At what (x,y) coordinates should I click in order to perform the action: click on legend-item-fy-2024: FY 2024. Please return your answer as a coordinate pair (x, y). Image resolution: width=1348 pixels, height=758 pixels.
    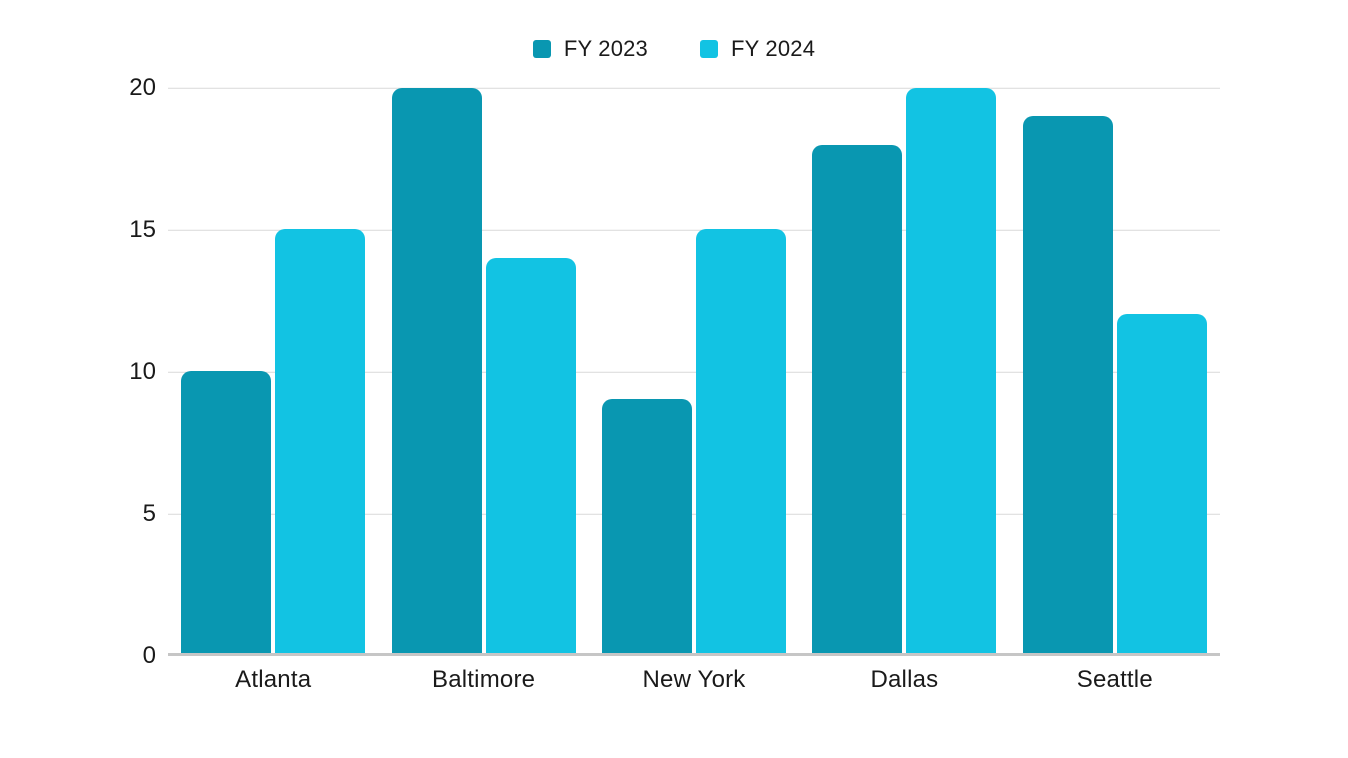
    Looking at the image, I should click on (757, 49).